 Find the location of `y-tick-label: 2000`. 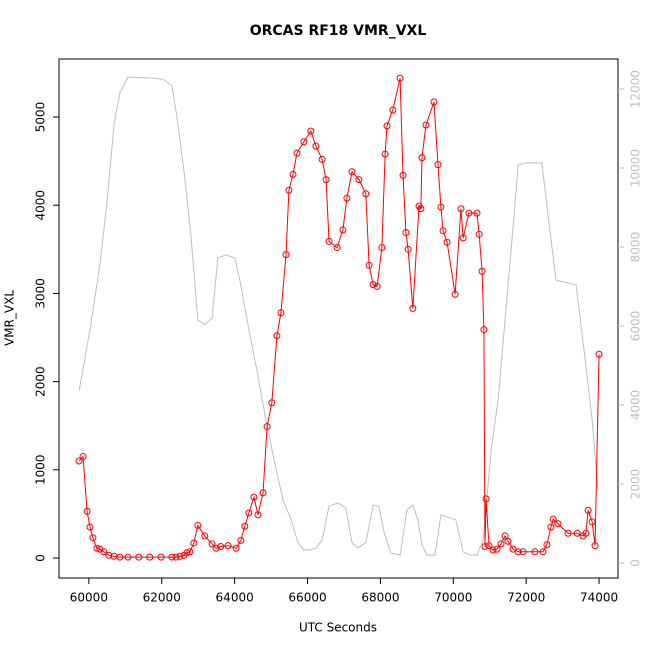

y-tick-label: 2000 is located at coordinates (41, 381).